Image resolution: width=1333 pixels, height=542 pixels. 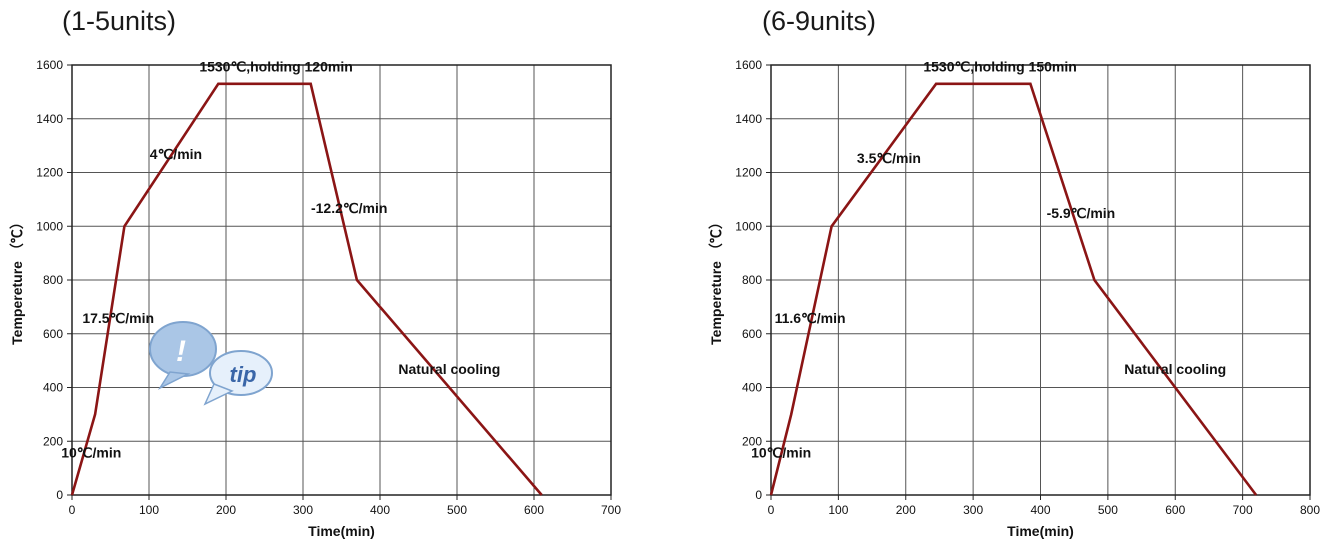 I want to click on tip-bubble-tail, so click(x=174, y=380).